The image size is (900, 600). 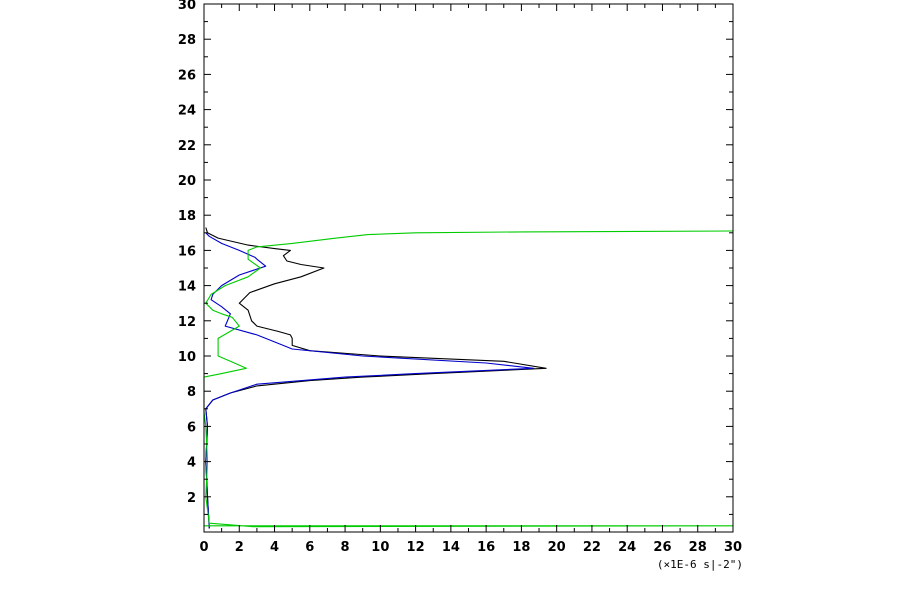 I want to click on y-tick-label: 12, so click(x=187, y=322).